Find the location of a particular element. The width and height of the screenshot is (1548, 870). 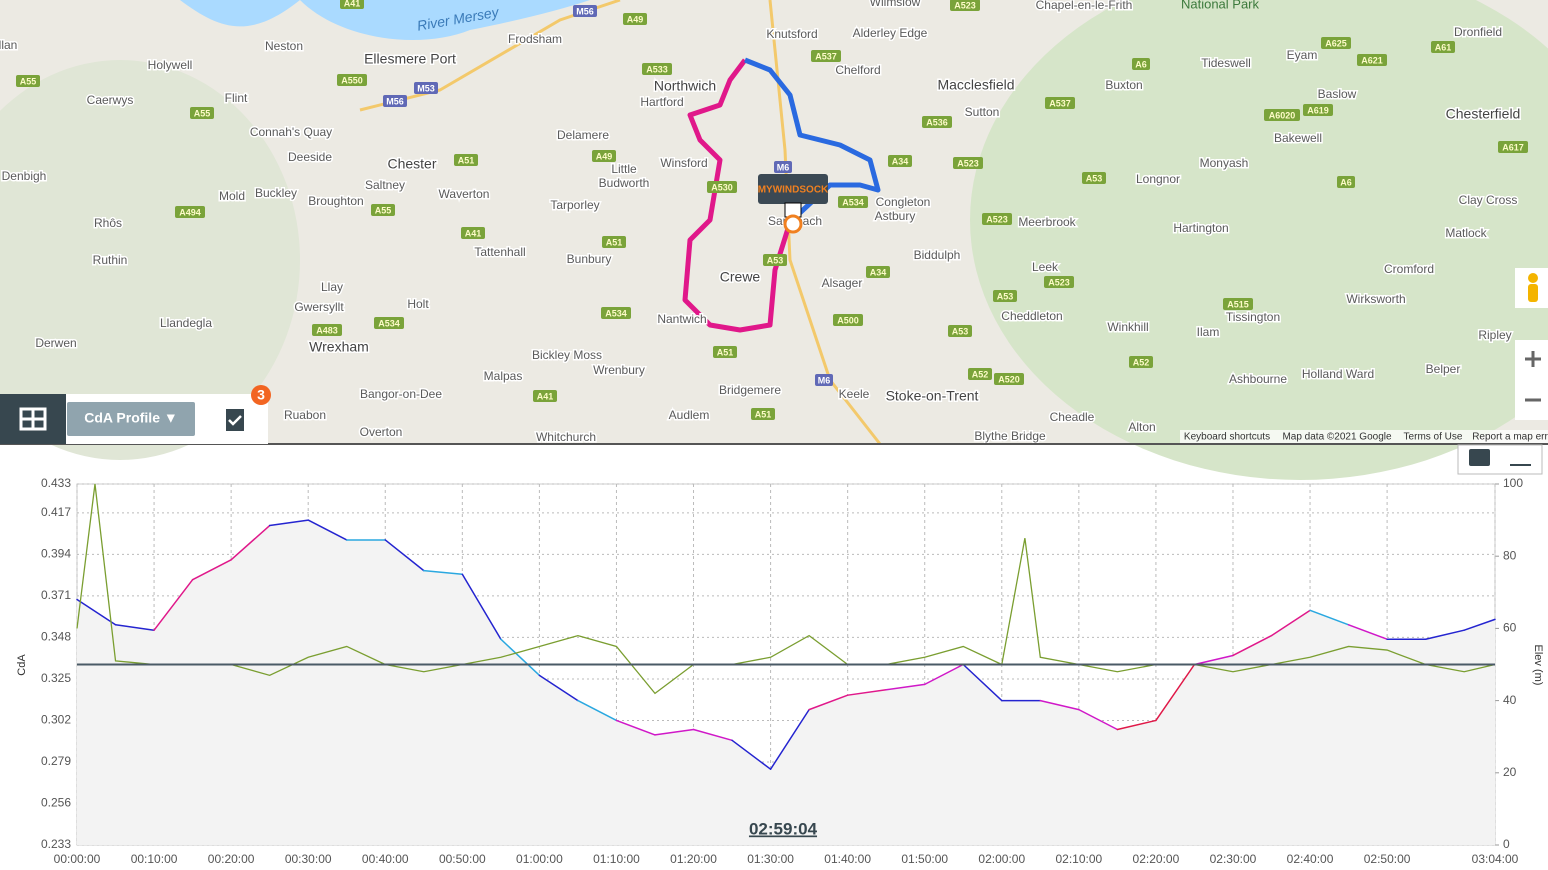

x-tick-label: 02:20:00 is located at coordinates (1156, 859).